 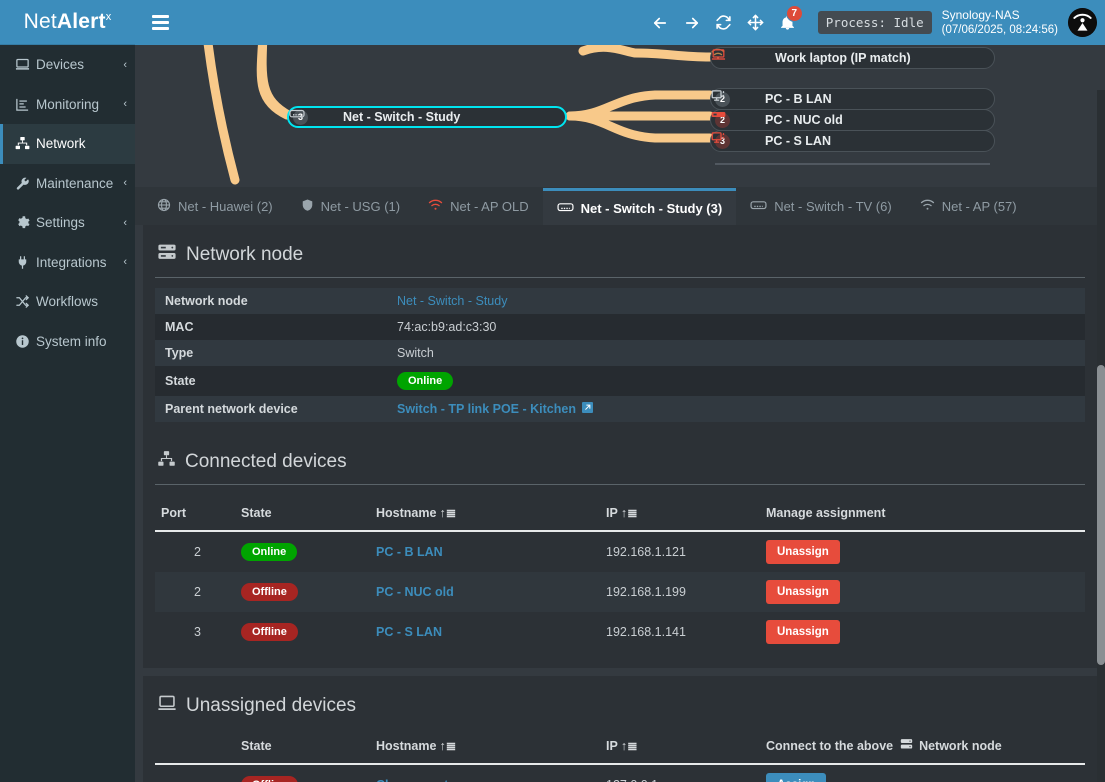 What do you see at coordinates (843, 58) in the screenshot?
I see `map-node-label: Work laptop (IP match)` at bounding box center [843, 58].